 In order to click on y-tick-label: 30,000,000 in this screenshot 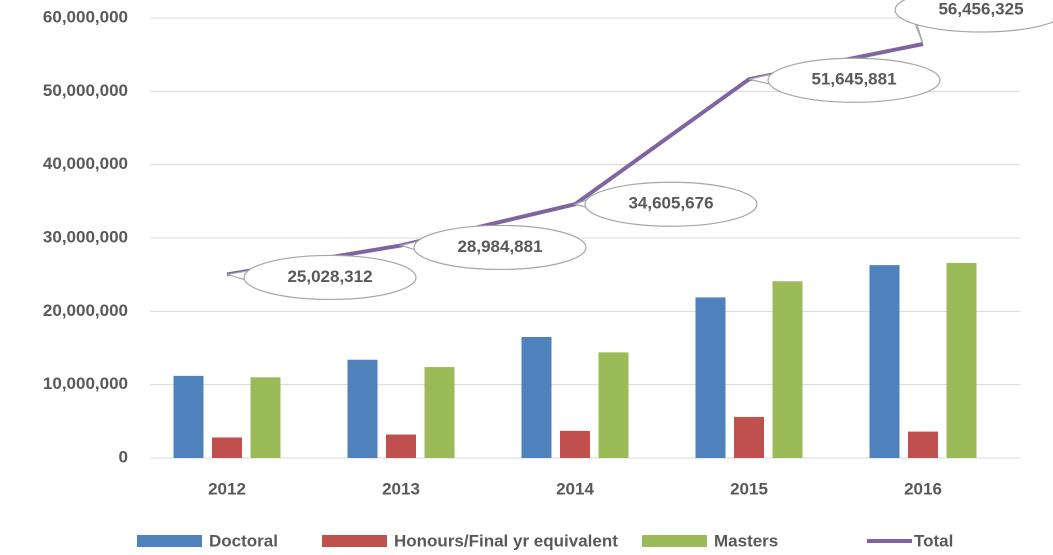, I will do `click(85, 236)`.